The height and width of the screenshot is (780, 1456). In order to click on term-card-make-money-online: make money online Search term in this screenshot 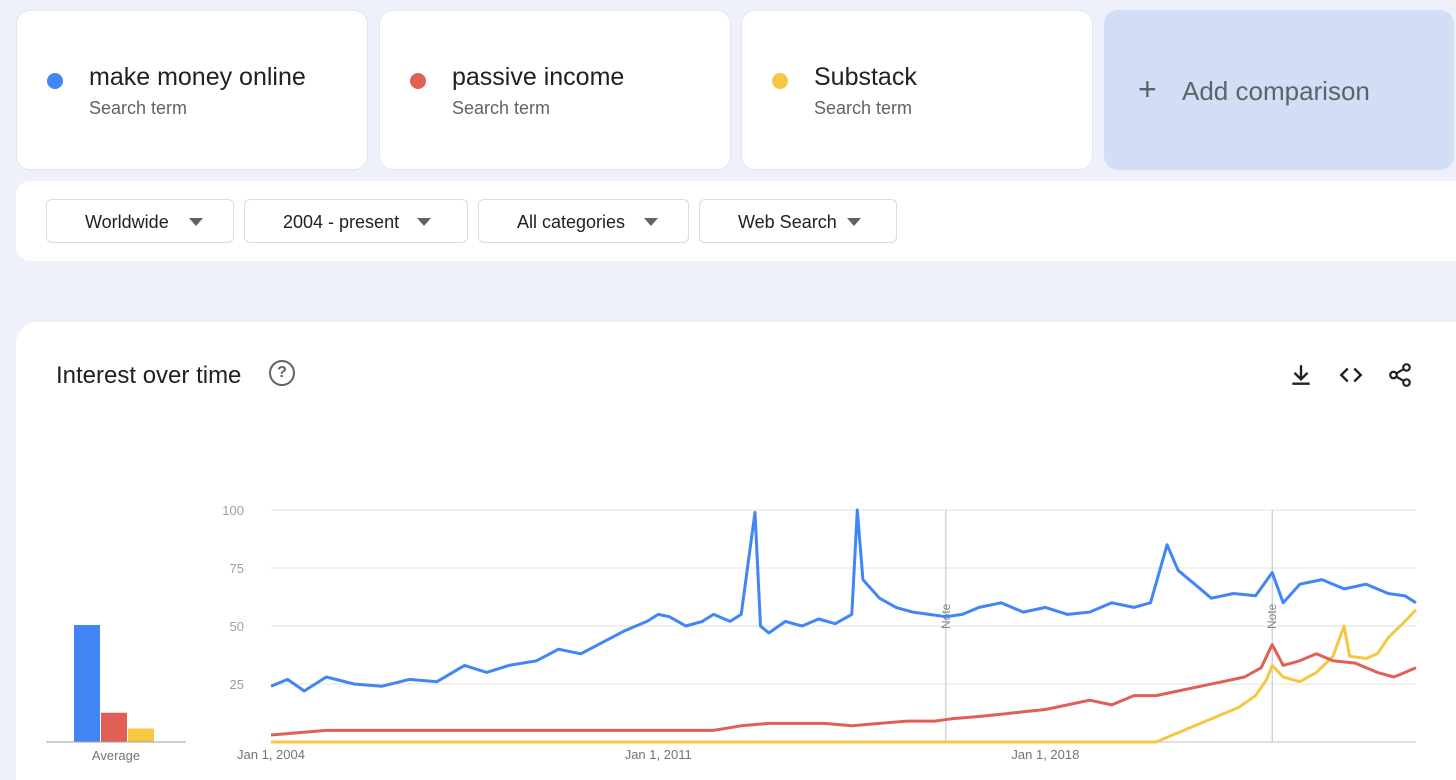, I will do `click(192, 90)`.